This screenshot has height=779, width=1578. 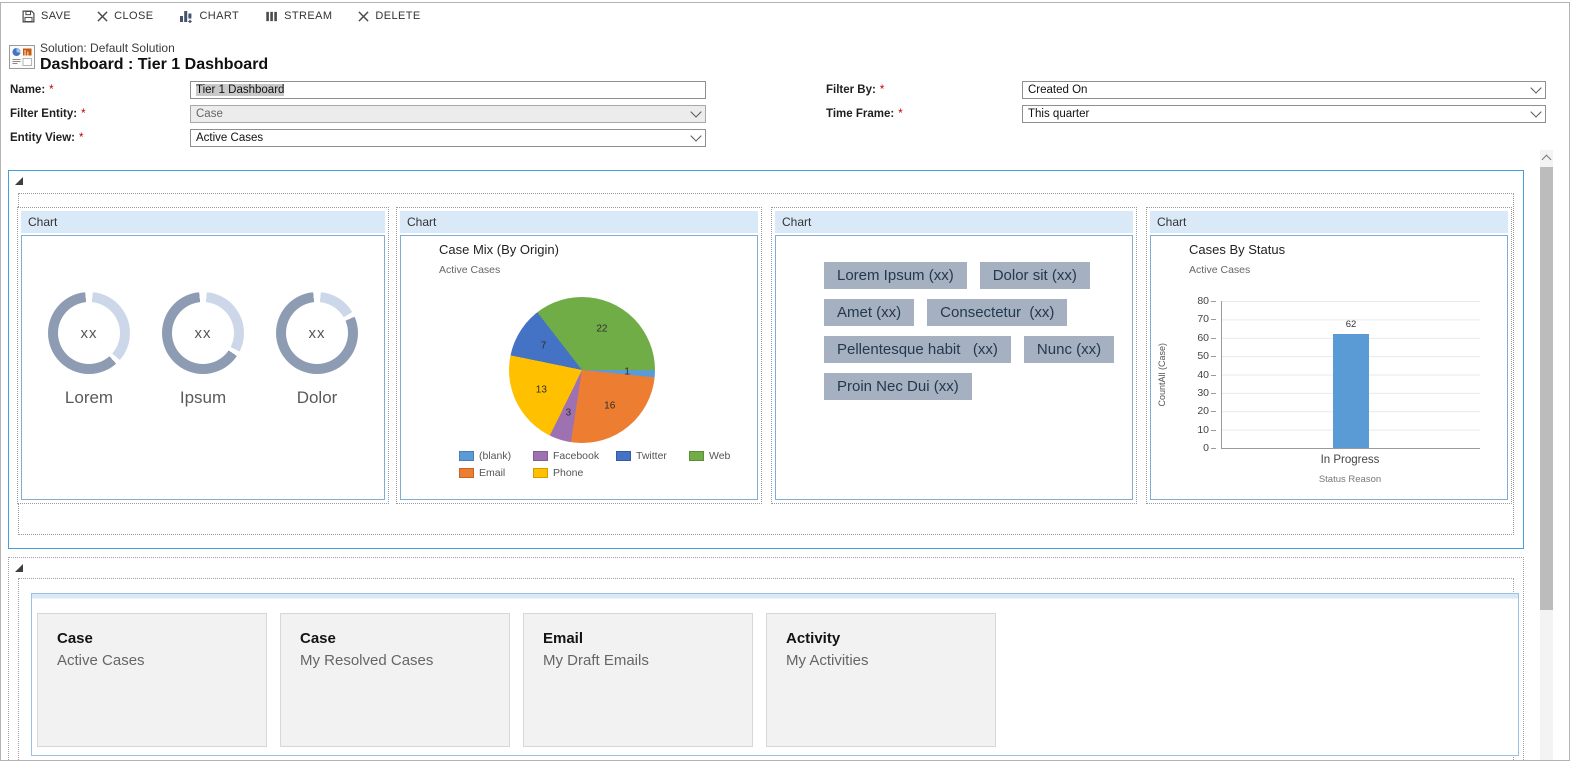 I want to click on y-tick: 80, so click(x=1206, y=301).